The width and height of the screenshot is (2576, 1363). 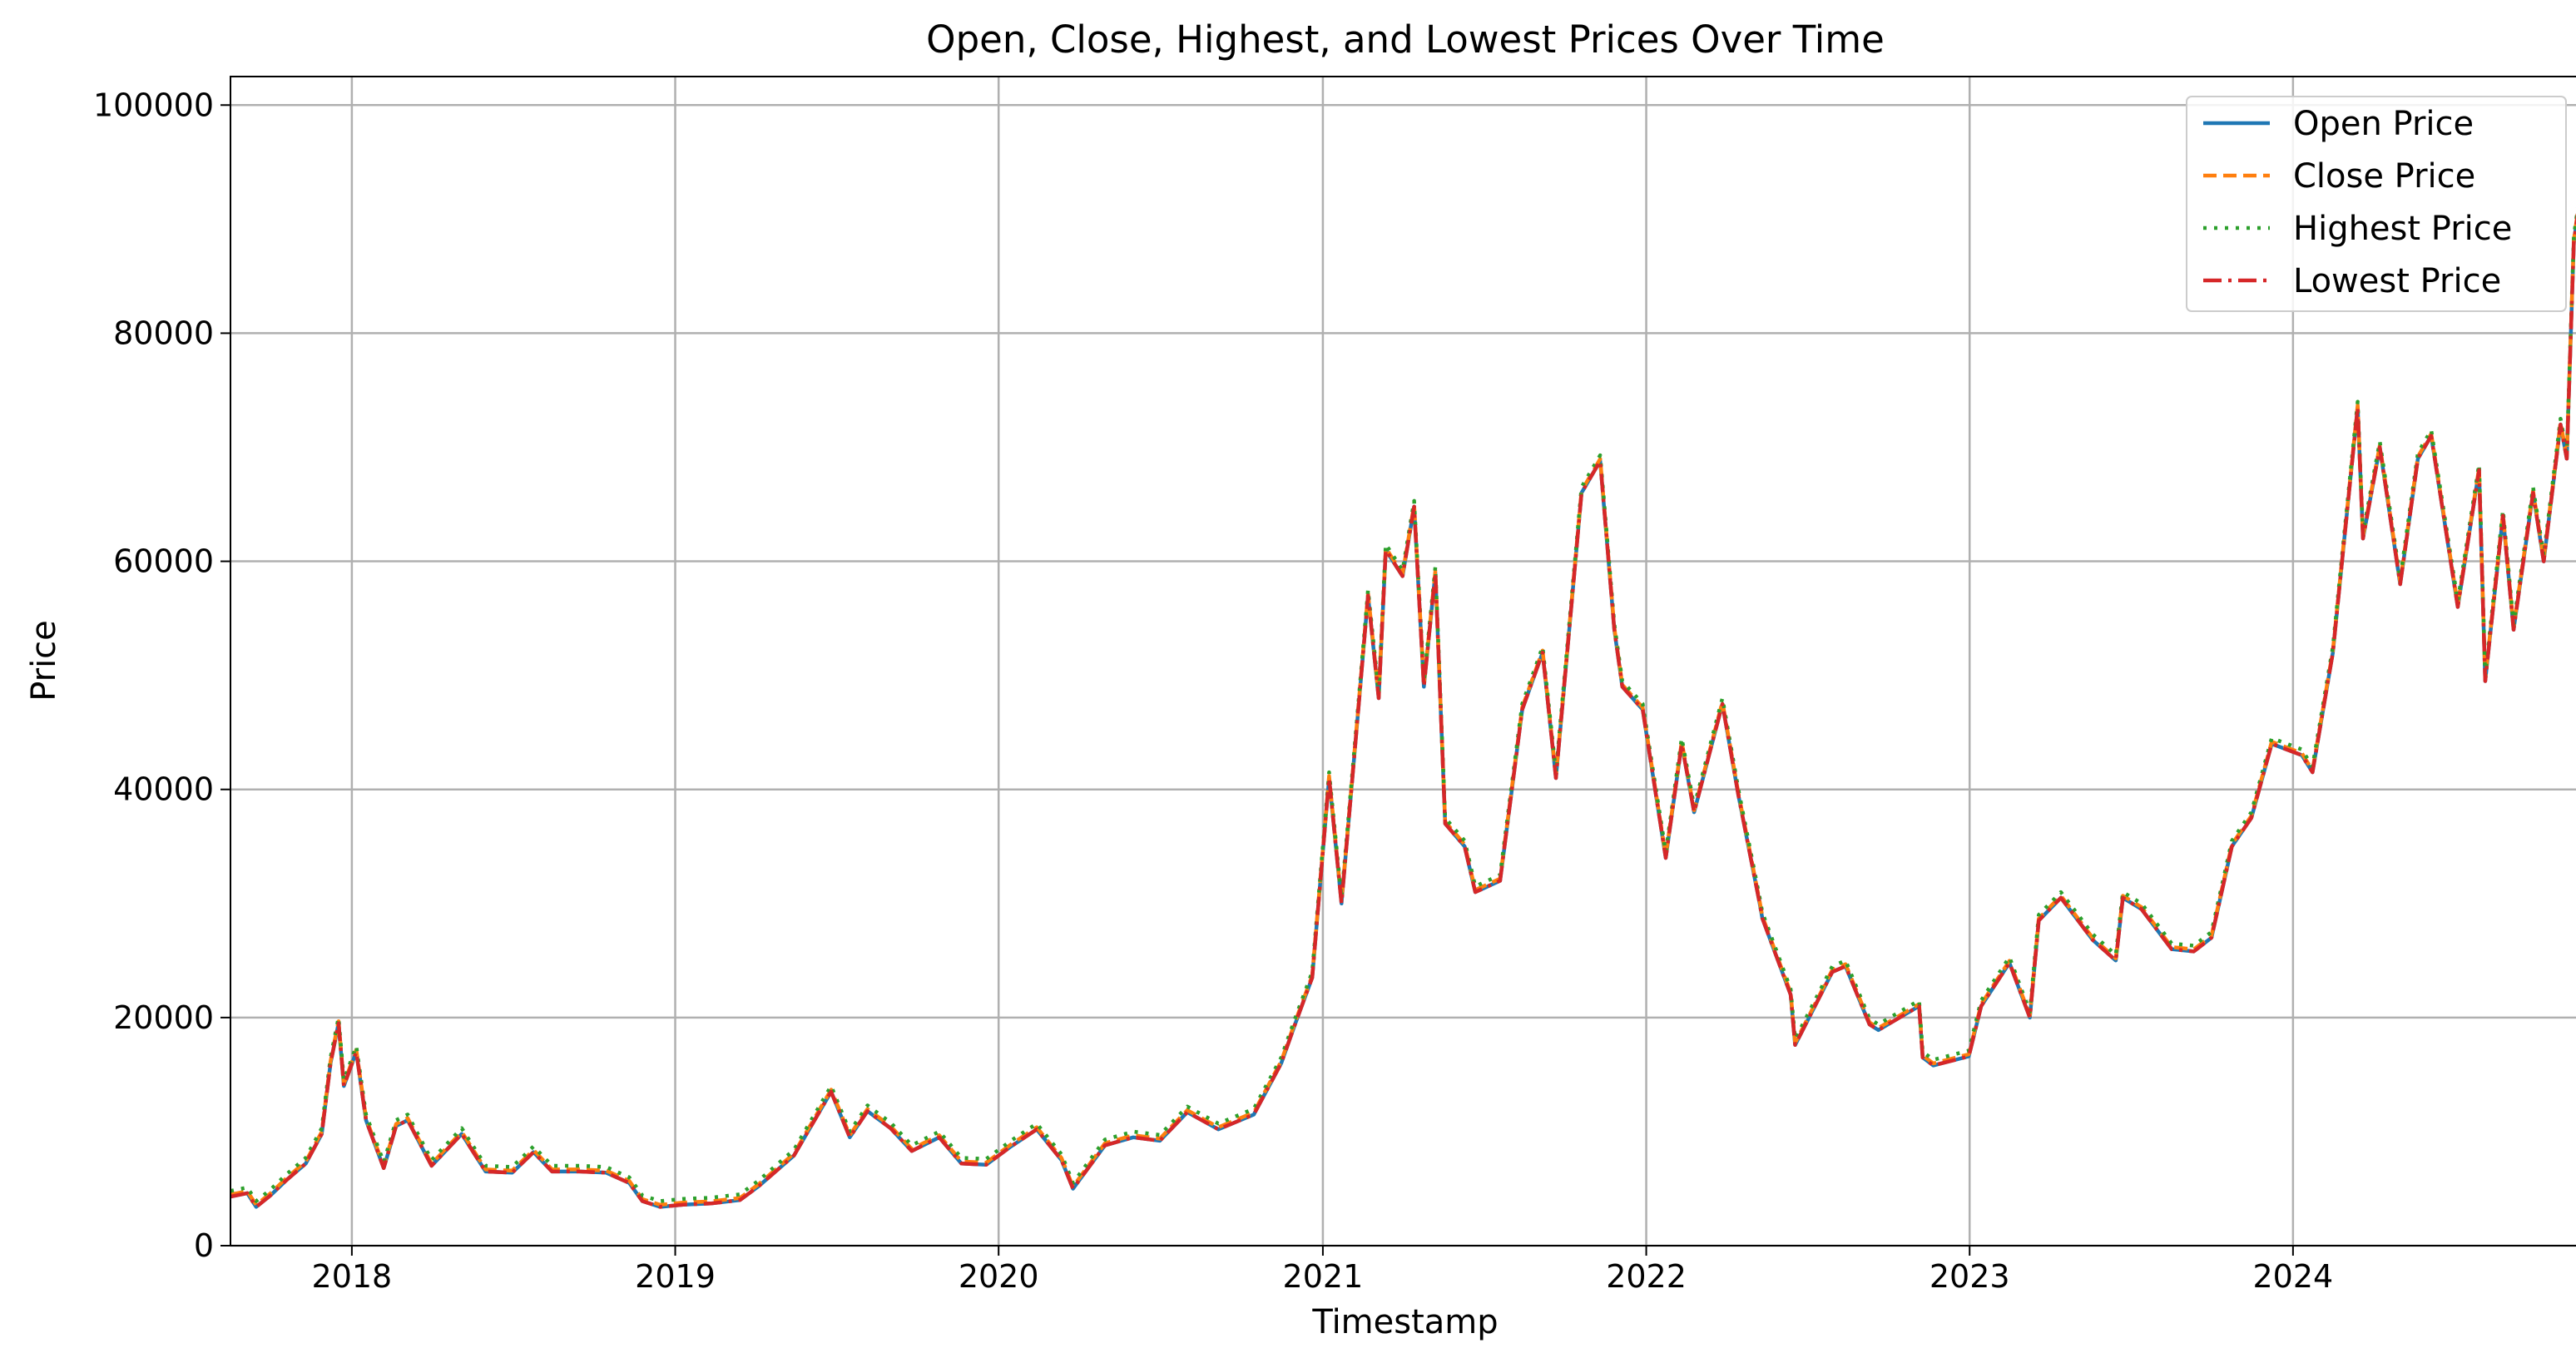 I want to click on legend-frame, so click(x=2376, y=204).